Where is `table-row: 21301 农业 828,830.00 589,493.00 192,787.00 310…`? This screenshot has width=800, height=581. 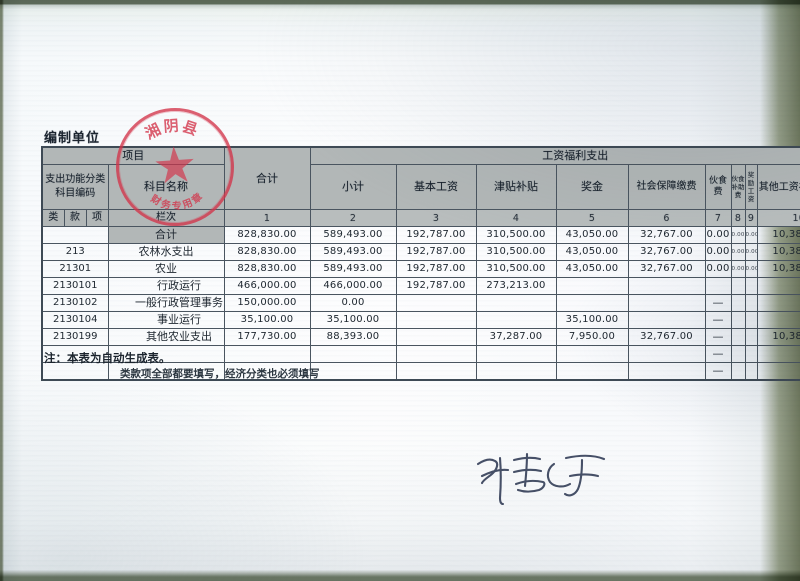
table-row: 21301 农业 828,830.00 589,493.00 192,787.00 310… is located at coordinates (420, 269).